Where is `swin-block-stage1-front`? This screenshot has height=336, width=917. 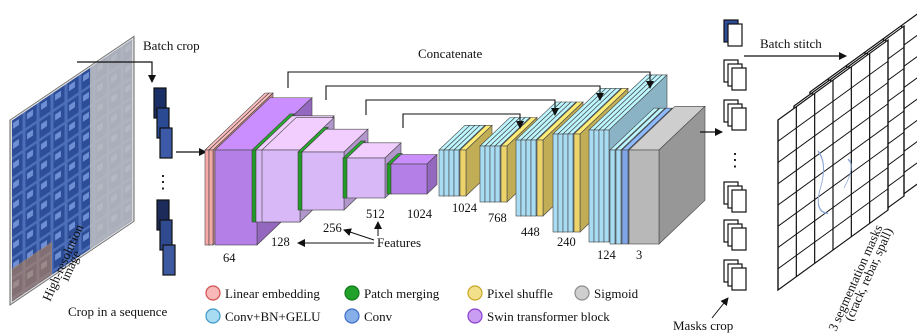
swin-block-stage1-front is located at coordinates (236, 197).